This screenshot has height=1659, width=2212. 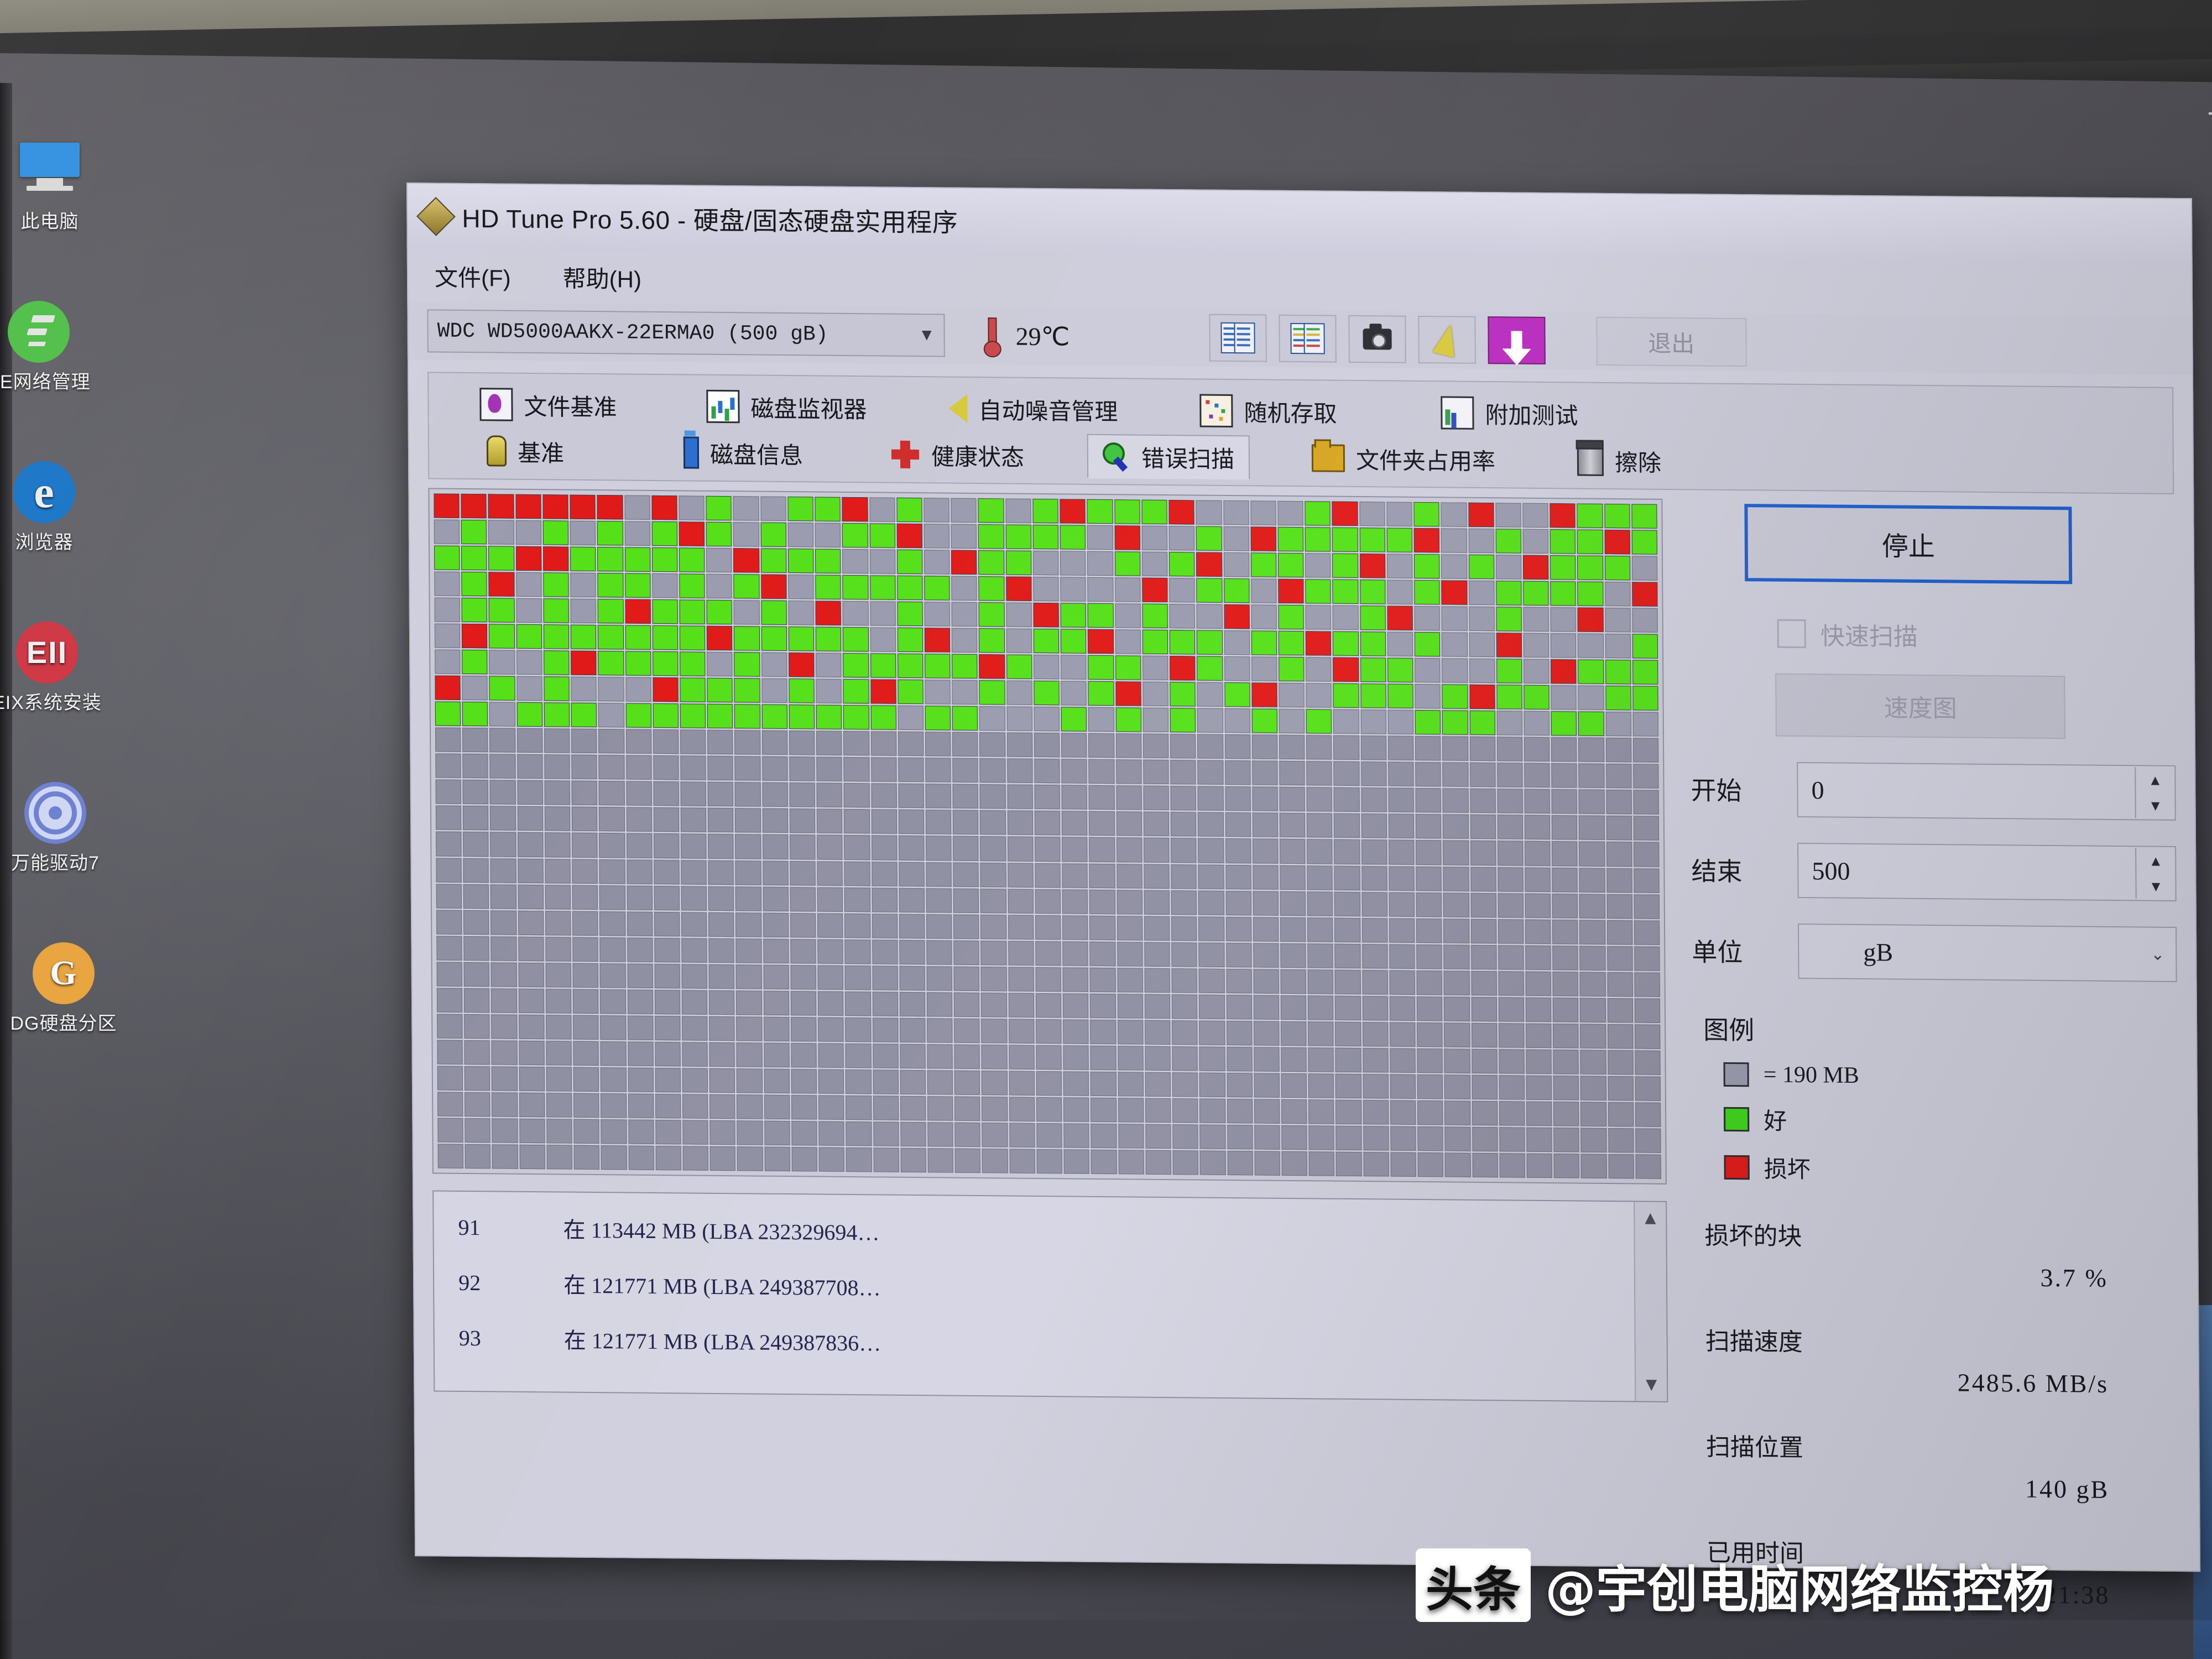 What do you see at coordinates (473, 277) in the screenshot?
I see `menu-item-file: 文件(F)` at bounding box center [473, 277].